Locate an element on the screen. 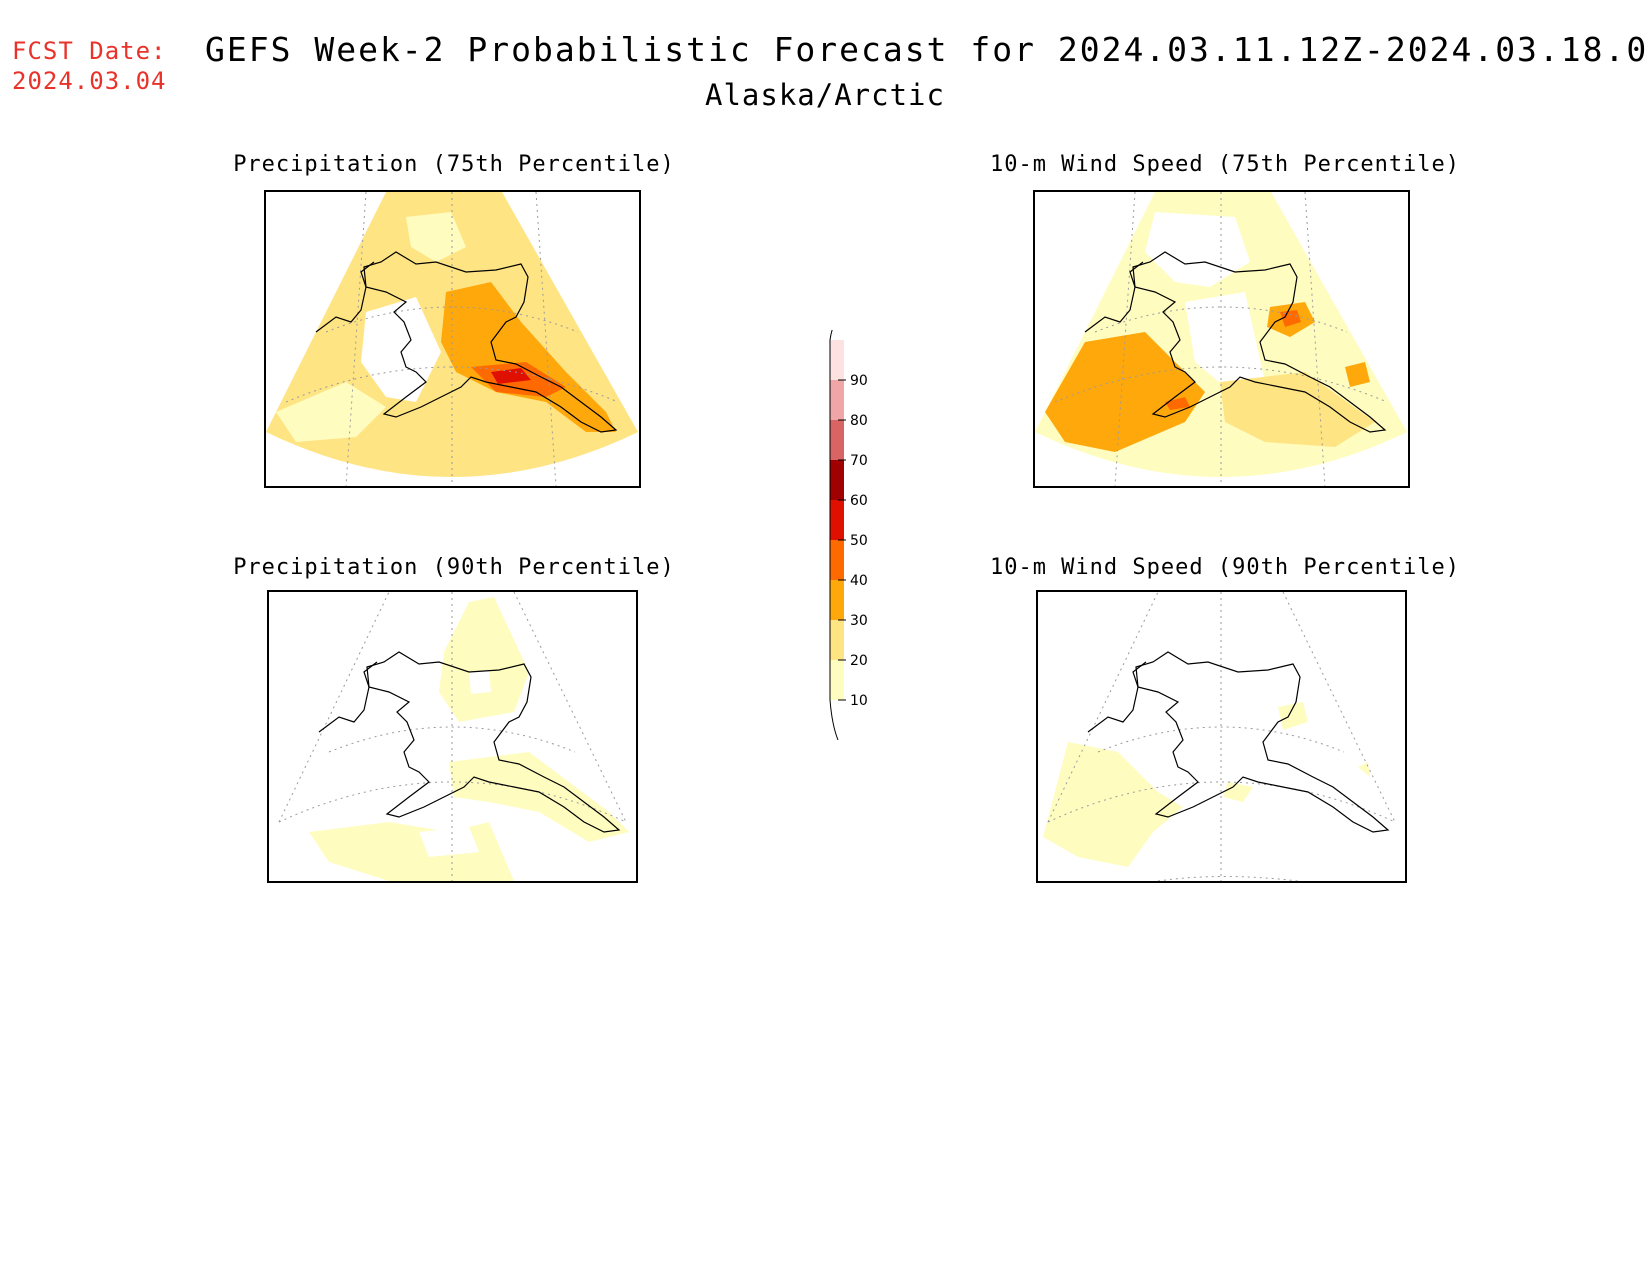  panel-title-precip-75: Precipitation (75th Percentile) is located at coordinates (454, 164).